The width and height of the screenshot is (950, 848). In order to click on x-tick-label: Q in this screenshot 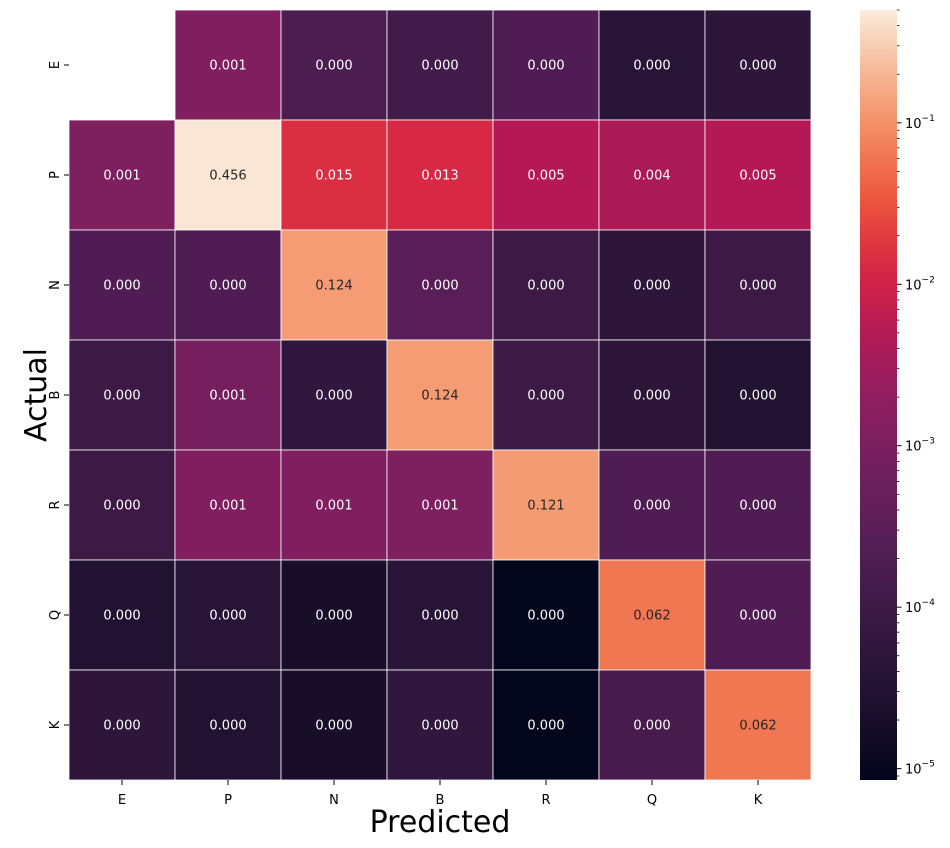, I will do `click(652, 800)`.